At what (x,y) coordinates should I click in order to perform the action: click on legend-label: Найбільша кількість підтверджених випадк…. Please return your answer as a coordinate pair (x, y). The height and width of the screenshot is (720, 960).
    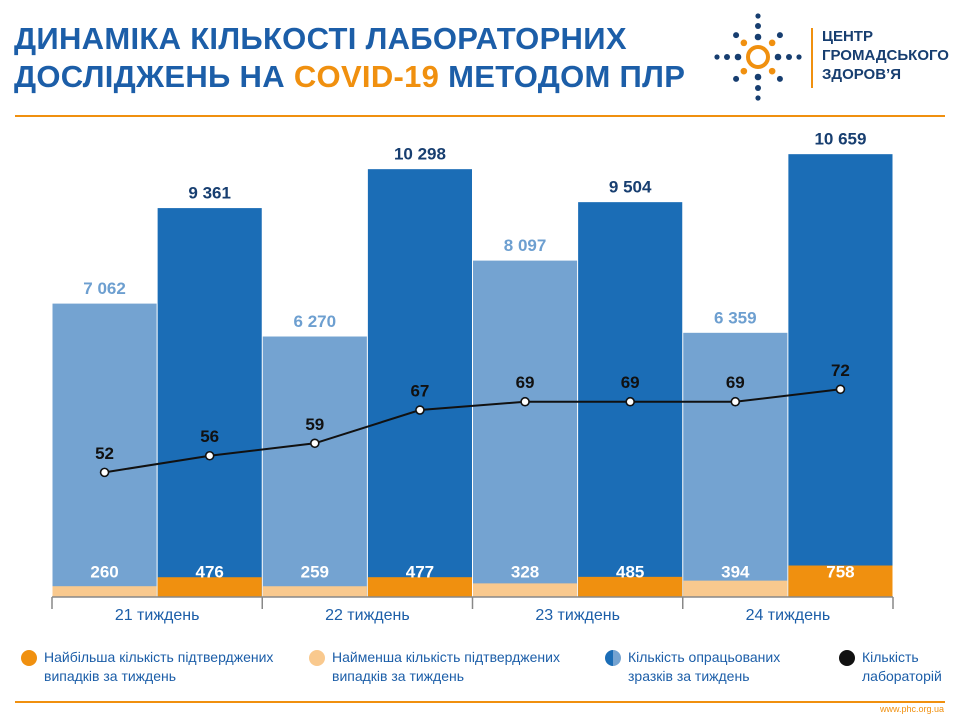
    Looking at the image, I should click on (159, 666).